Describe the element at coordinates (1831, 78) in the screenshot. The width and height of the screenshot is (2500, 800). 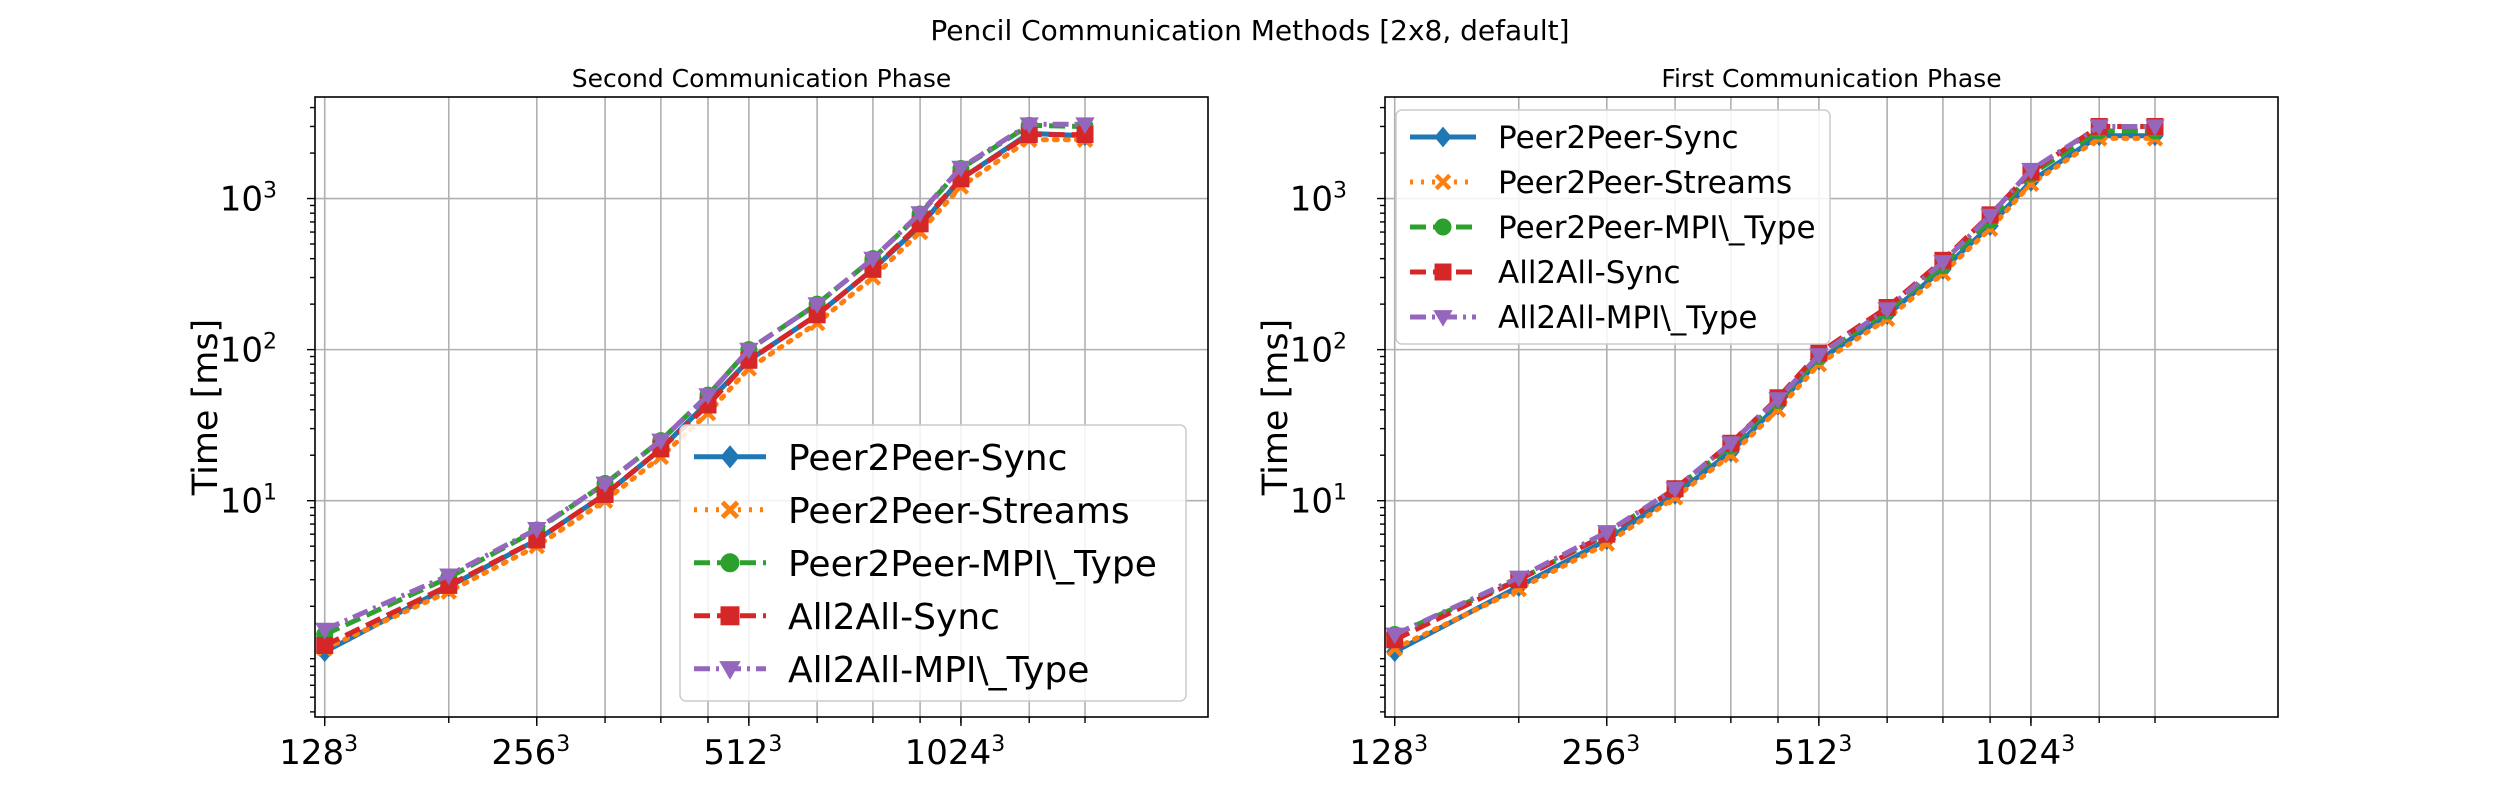
I see `panel-title: First Communication Phase` at that location.